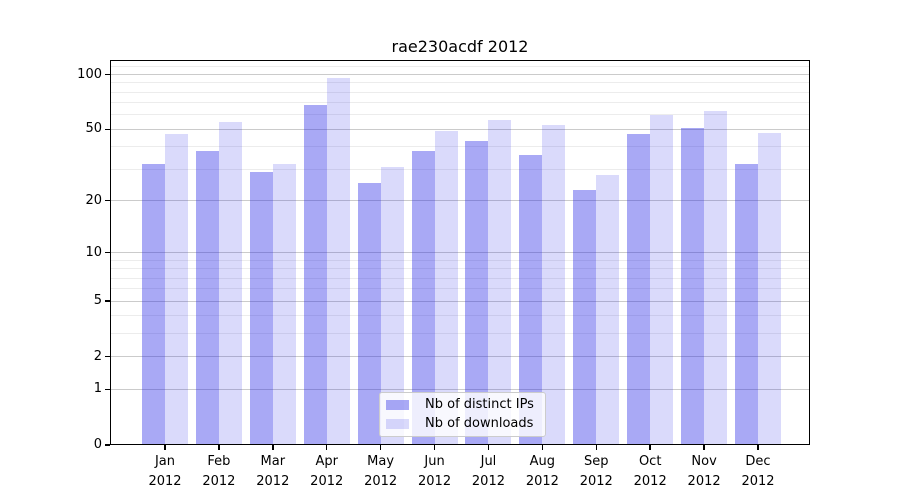 The width and height of the screenshot is (900, 500). I want to click on x-tick-label: Sep 2012, so click(596, 471).